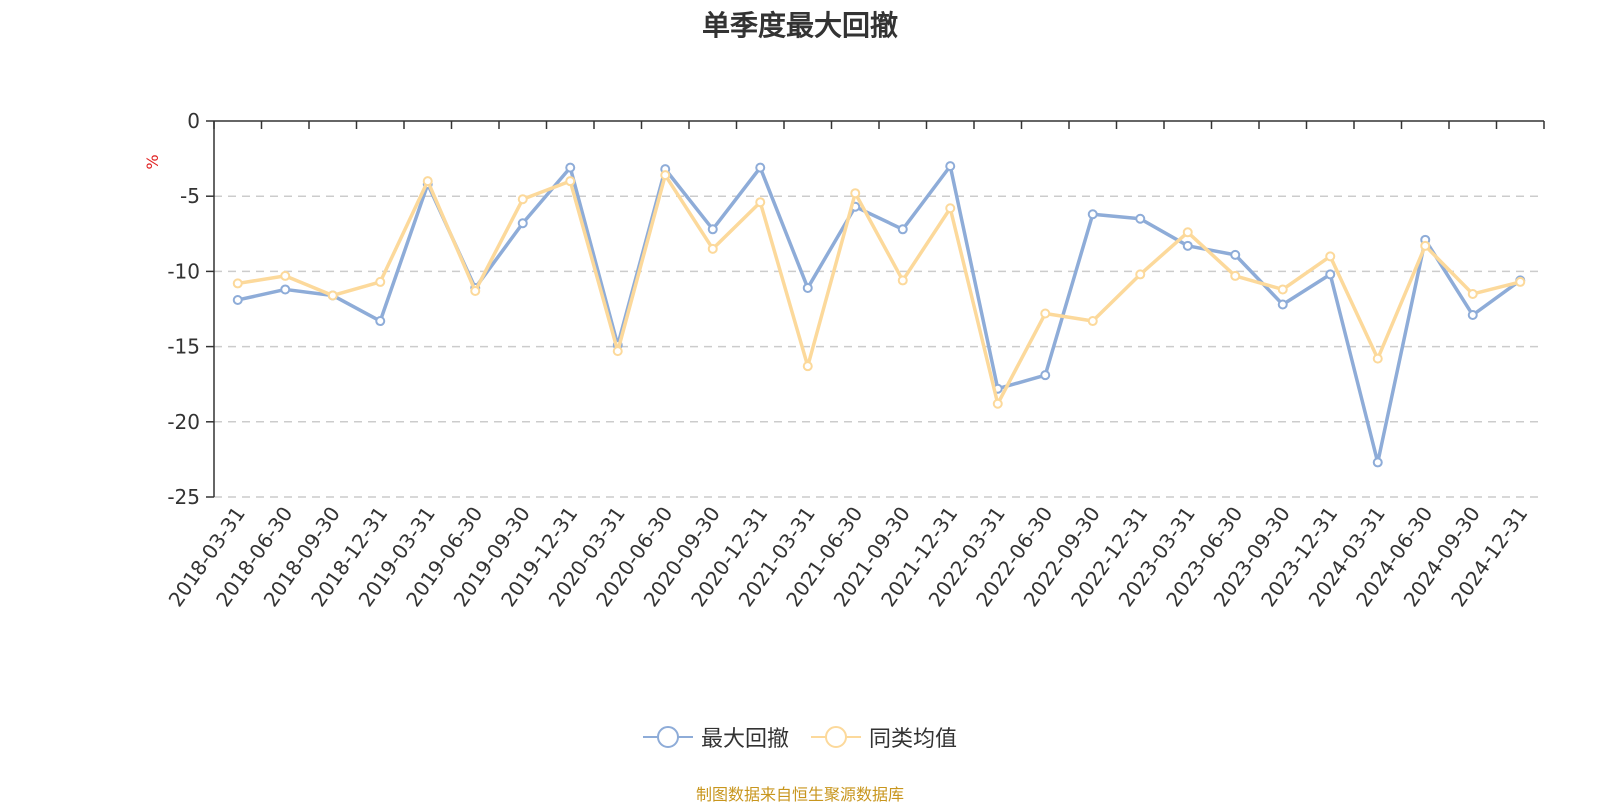 The image size is (1600, 805). Describe the element at coordinates (190, 196) in the screenshot. I see `y-tick-label: -5` at that location.